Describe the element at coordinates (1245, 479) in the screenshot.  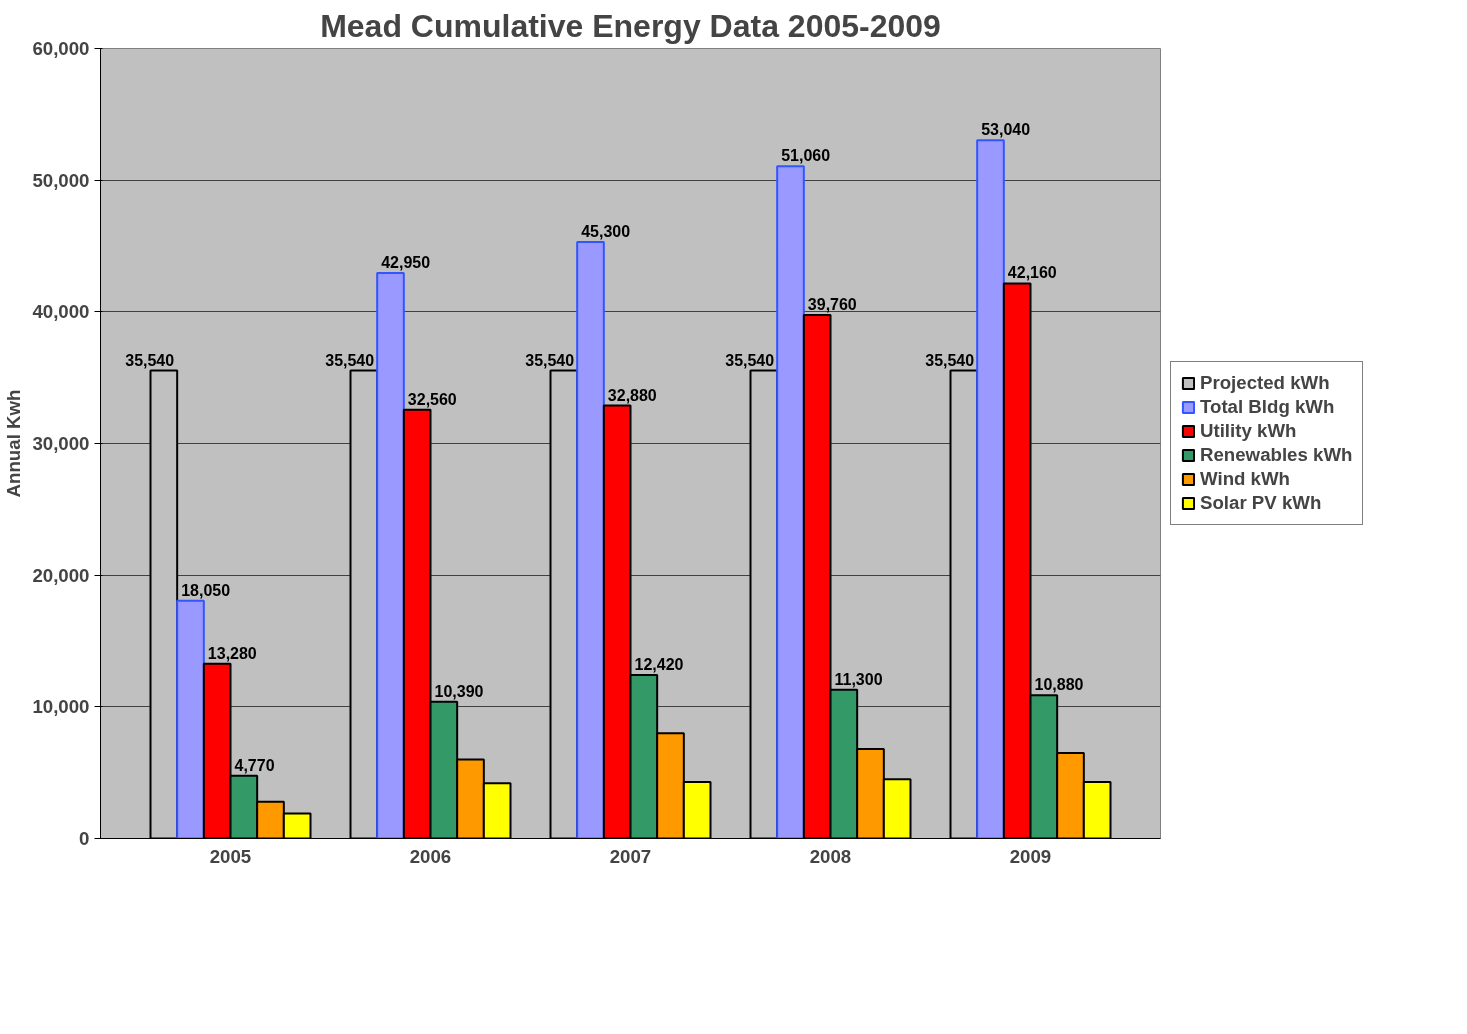
I see `legend-label: Wind kWh` at that location.